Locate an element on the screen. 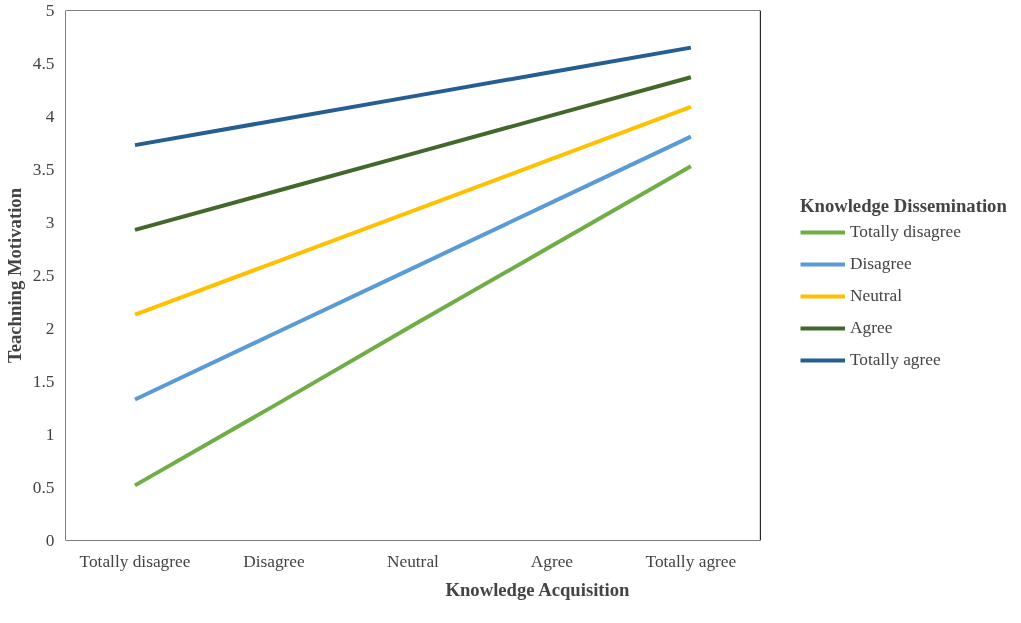  x-axis-title: Knowledge Acquisition is located at coordinates (538, 589).